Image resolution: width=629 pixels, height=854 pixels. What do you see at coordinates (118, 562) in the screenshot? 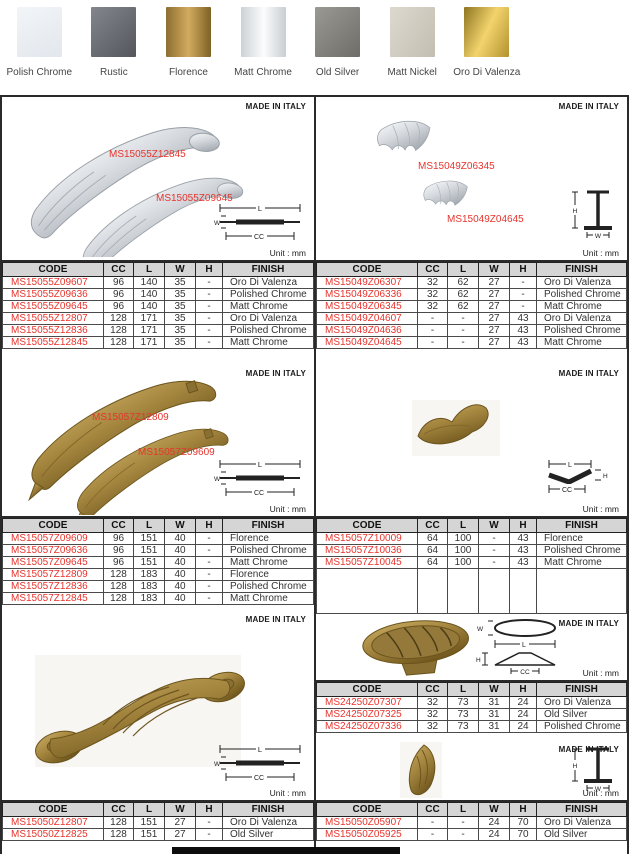
I see `cell-cc: 96` at bounding box center [118, 562].